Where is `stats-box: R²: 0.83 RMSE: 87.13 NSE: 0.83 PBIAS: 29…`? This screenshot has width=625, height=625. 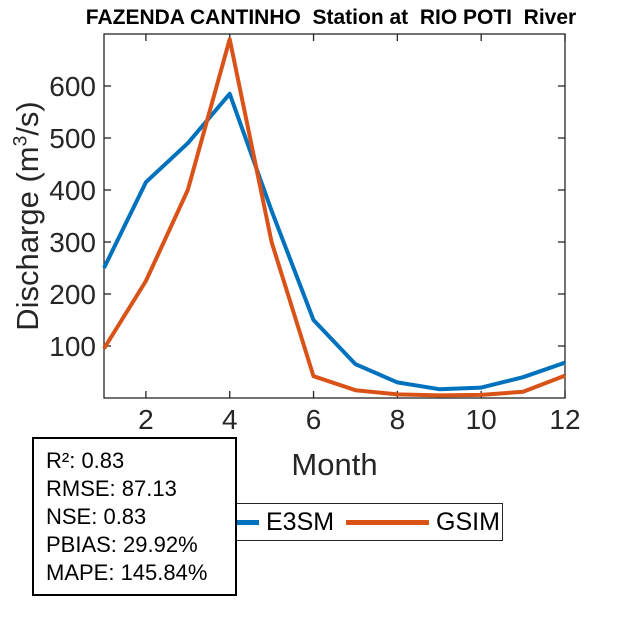 stats-box: R²: 0.83 RMSE: 87.13 NSE: 0.83 PBIAS: 29… is located at coordinates (134, 516).